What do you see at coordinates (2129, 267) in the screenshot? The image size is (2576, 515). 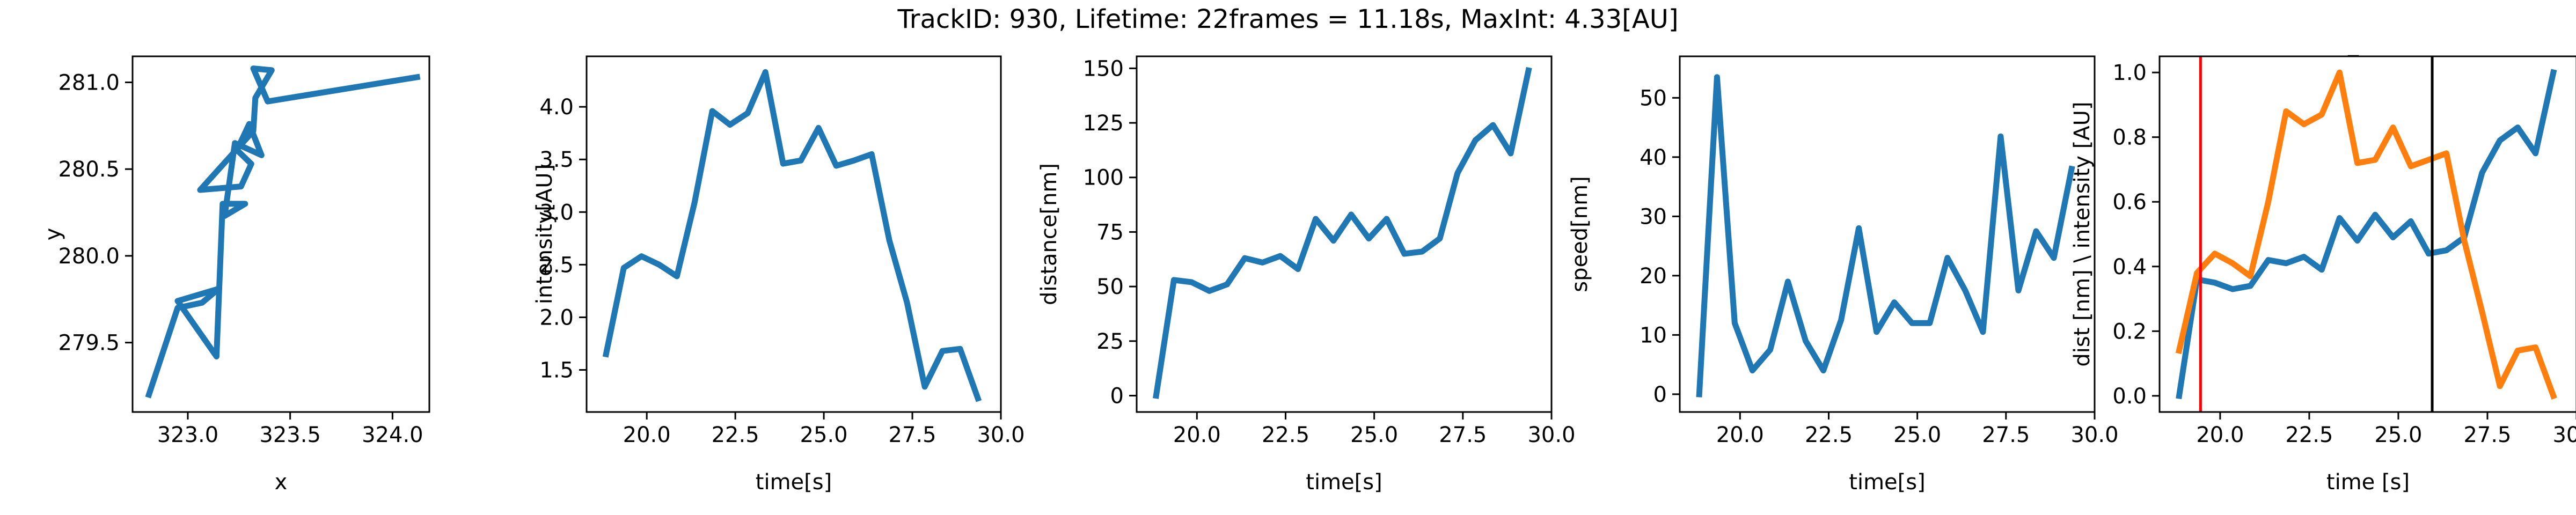 I see `y-tick-label: 0.4` at bounding box center [2129, 267].